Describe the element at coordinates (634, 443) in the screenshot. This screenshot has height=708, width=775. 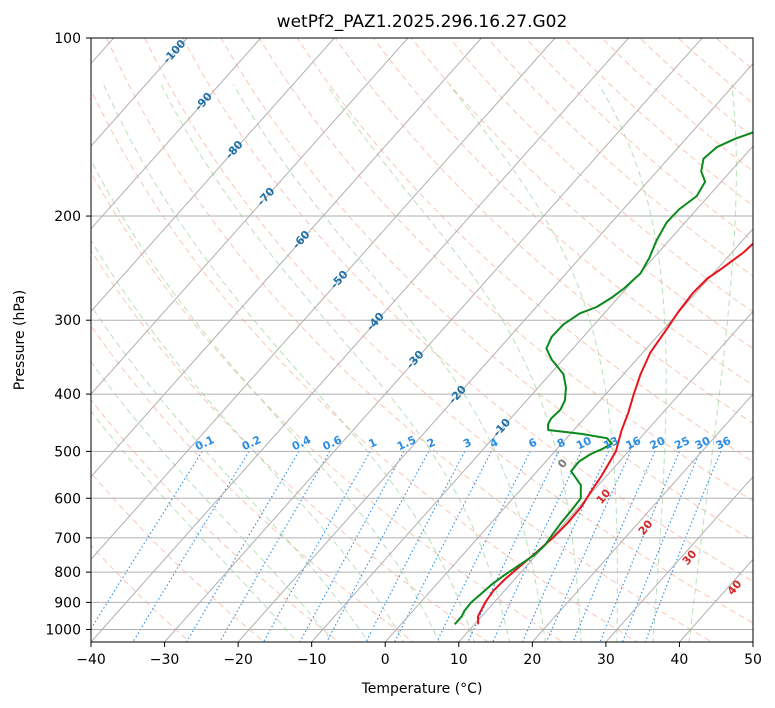
I see `mixing-ratio-label: 16` at that location.